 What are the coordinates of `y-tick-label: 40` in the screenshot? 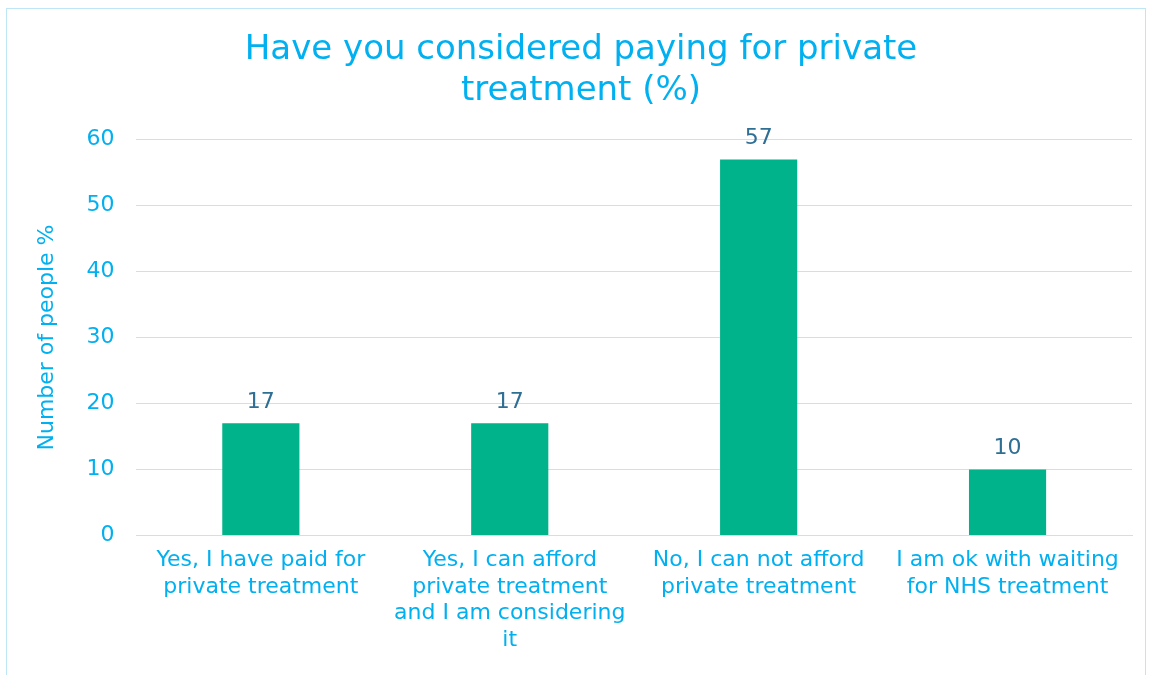 It's located at (100, 270).